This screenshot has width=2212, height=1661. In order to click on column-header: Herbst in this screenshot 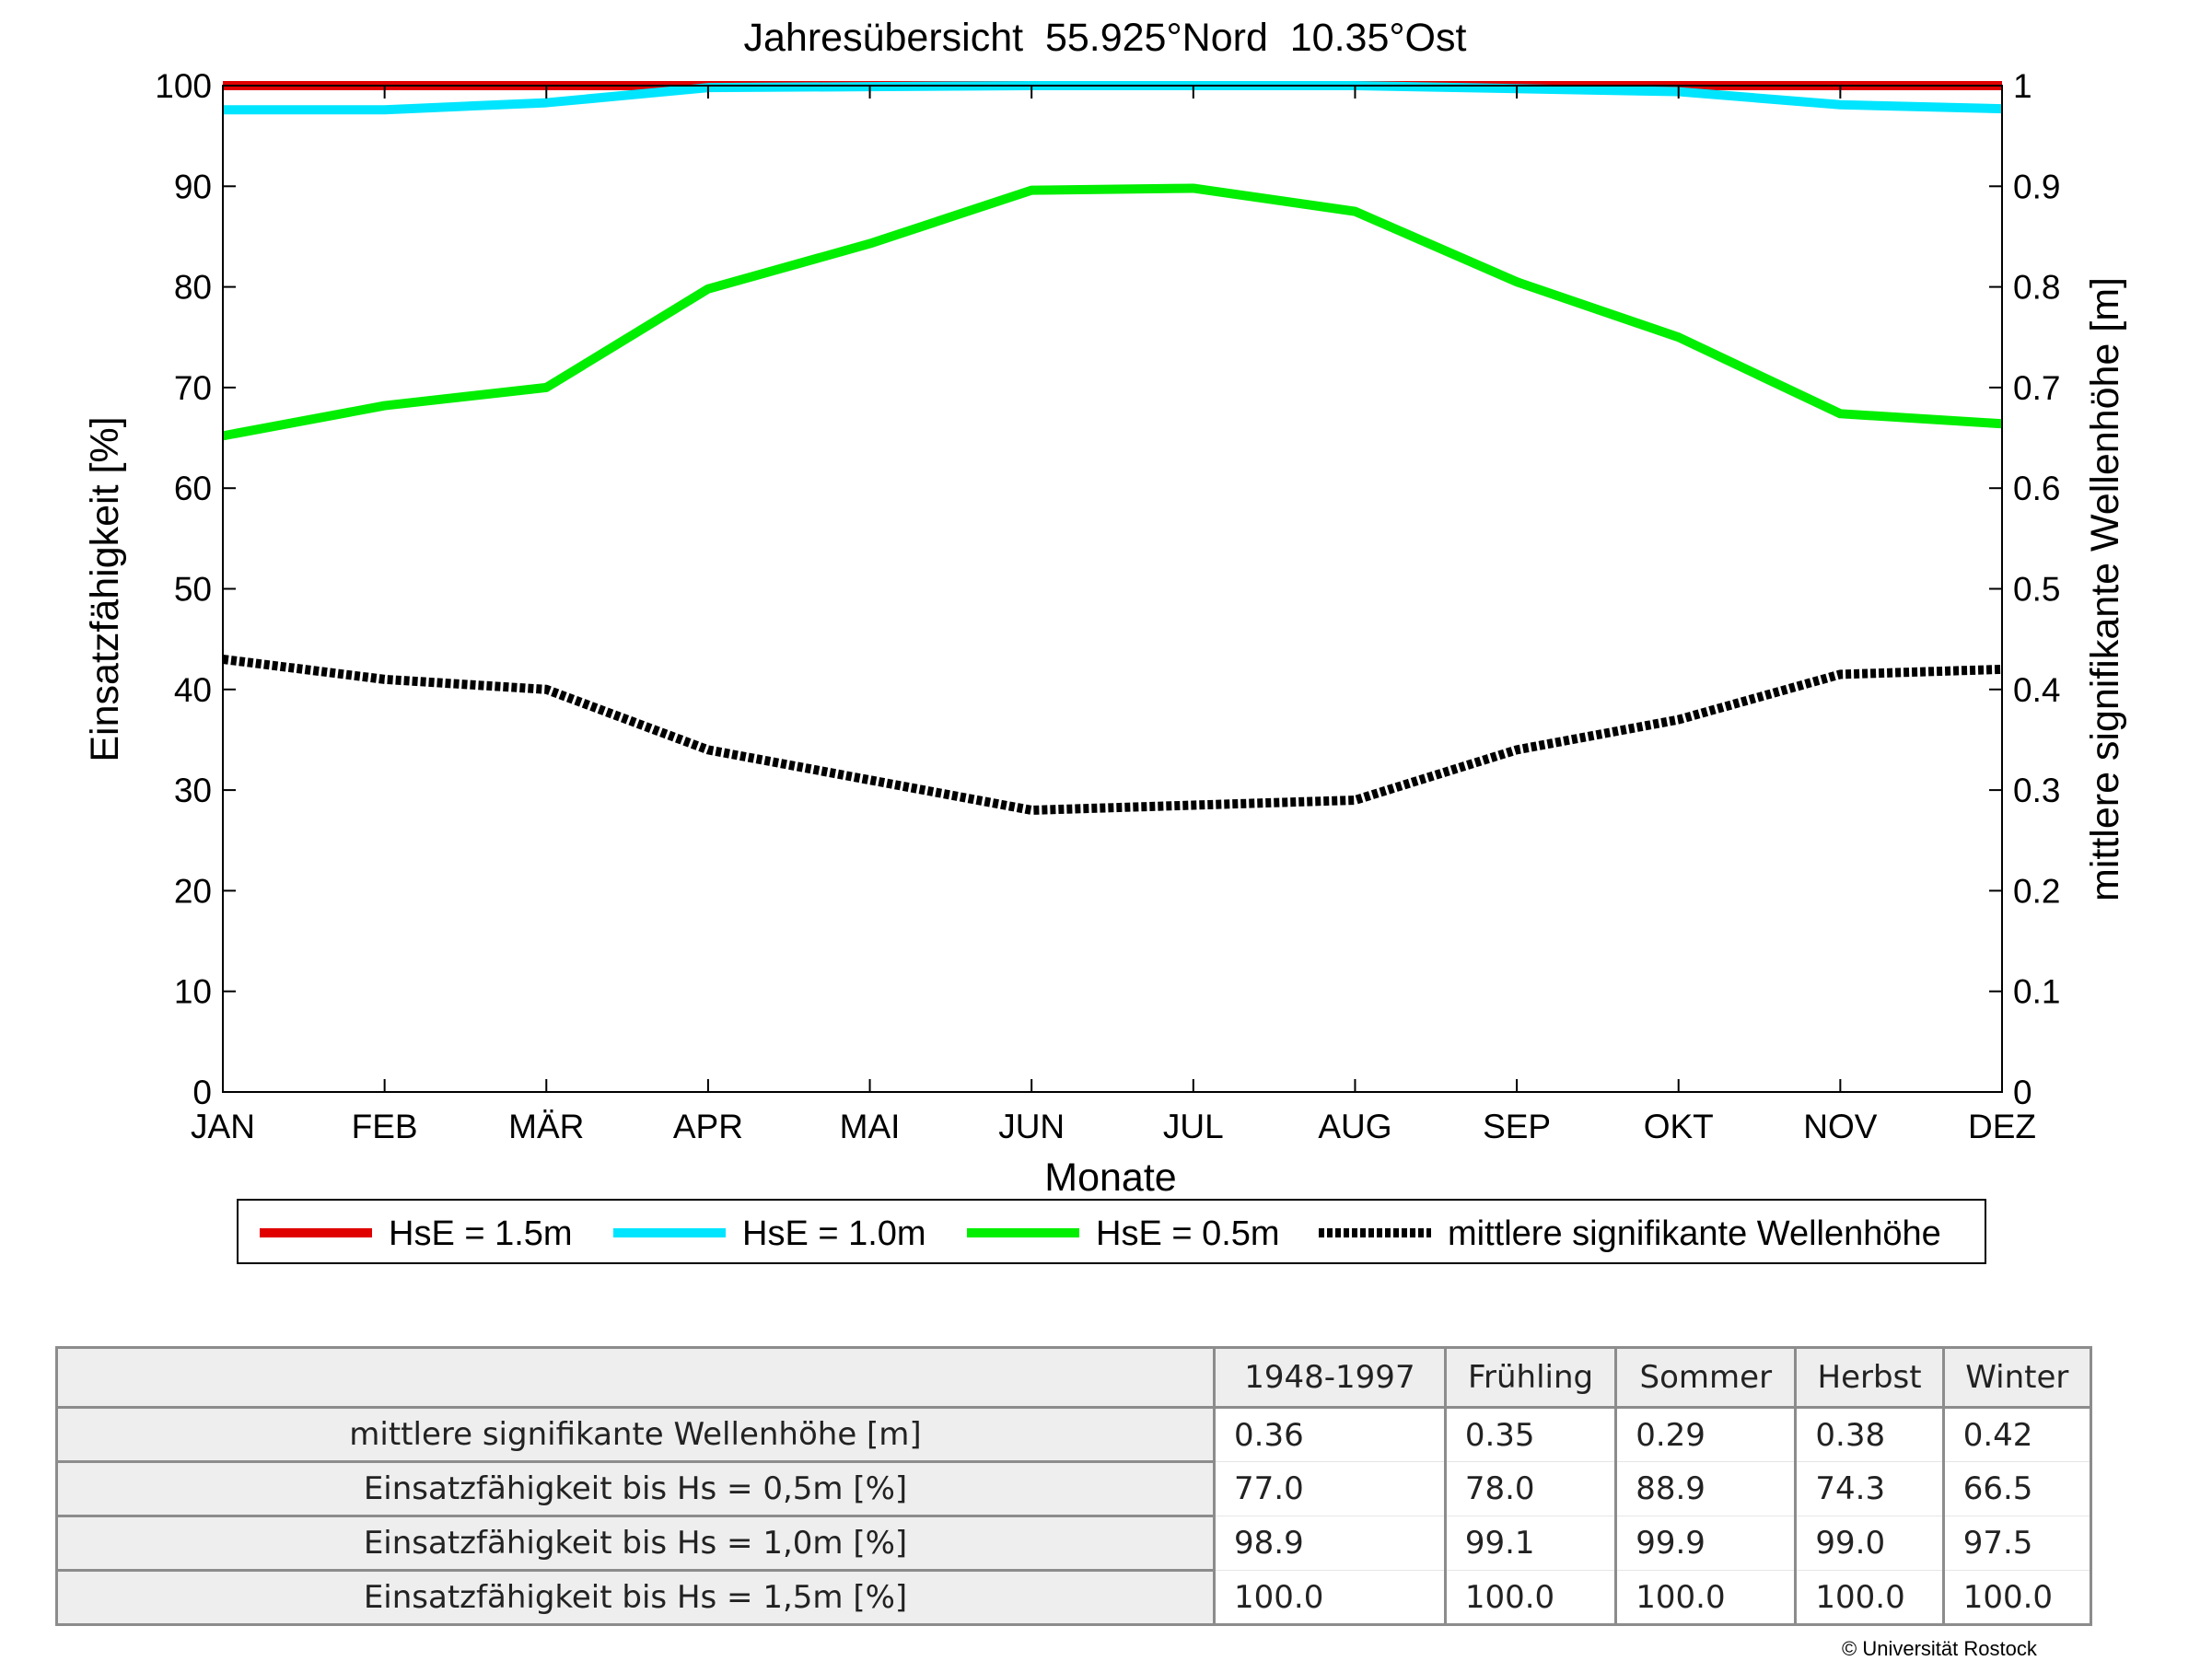, I will do `click(1870, 1377)`.